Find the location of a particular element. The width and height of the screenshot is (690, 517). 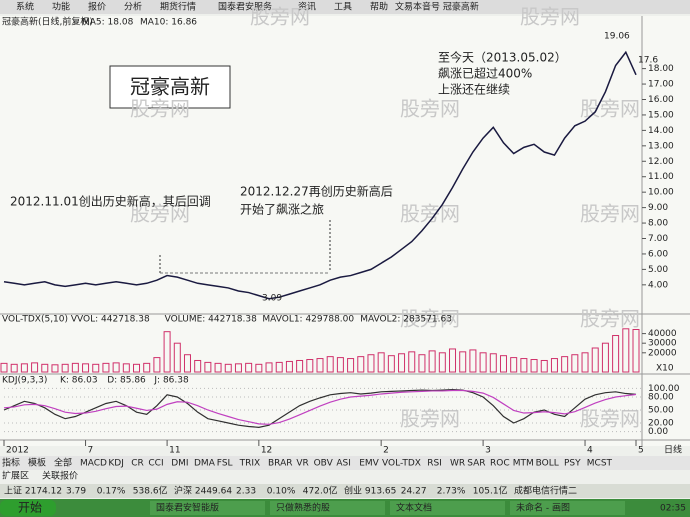

status-item: 105.1亿 is located at coordinates (490, 491).